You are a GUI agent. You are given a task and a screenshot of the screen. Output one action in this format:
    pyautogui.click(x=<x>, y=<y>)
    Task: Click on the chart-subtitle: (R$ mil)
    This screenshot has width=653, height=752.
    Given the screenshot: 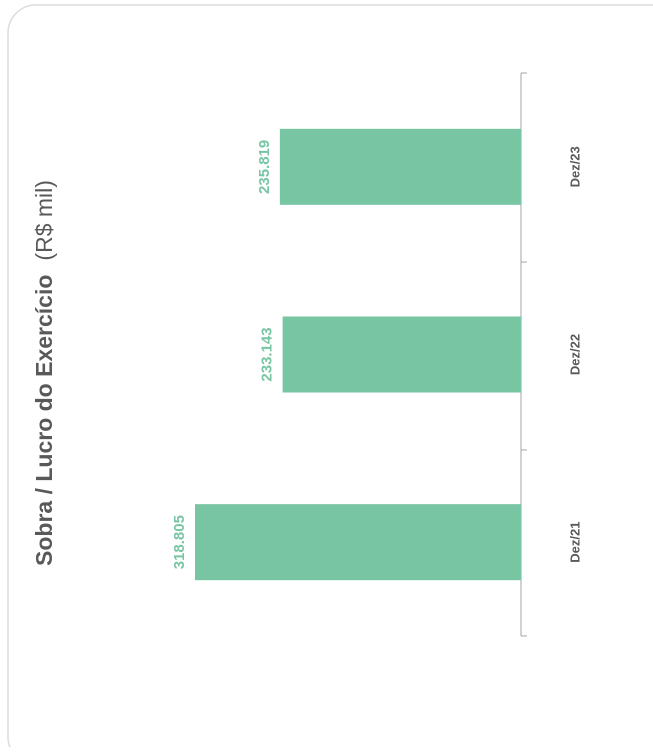 What is the action you would take?
    pyautogui.click(x=44, y=220)
    